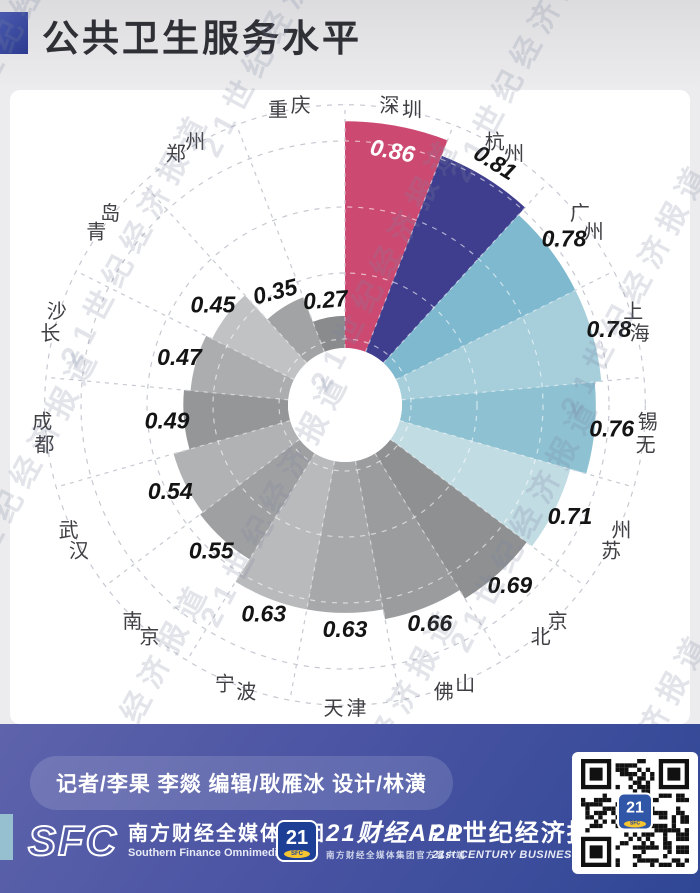  What do you see at coordinates (609, 329) in the screenshot?
I see `value-label-上海: 0.78` at bounding box center [609, 329].